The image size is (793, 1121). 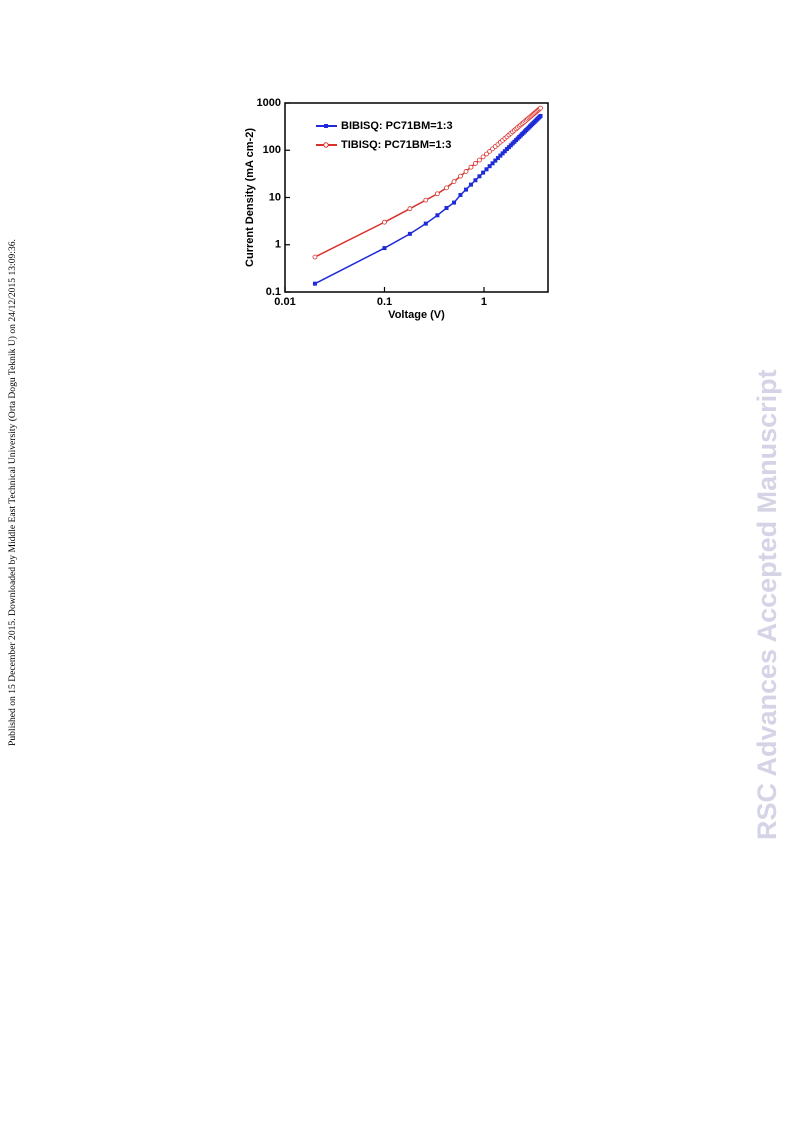 I want to click on watermark: RSC Advances Accepted Manuscript, so click(x=767, y=604).